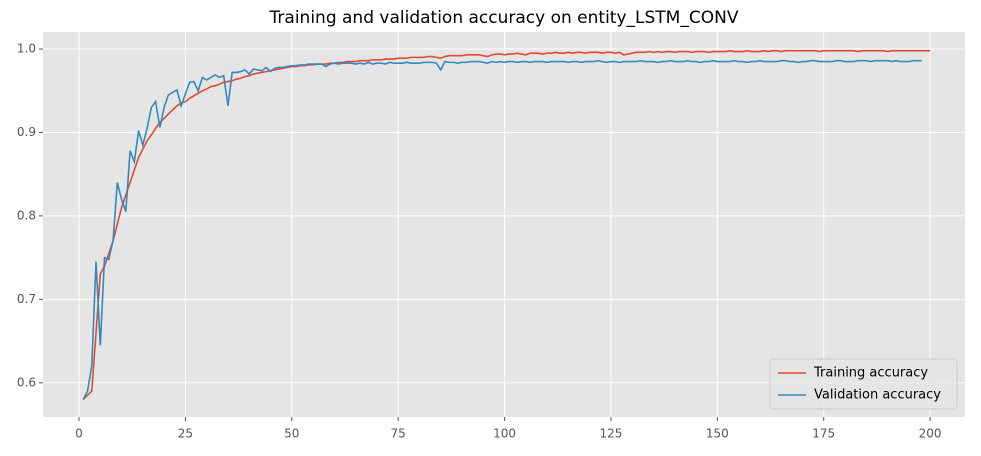  What do you see at coordinates (870, 373) in the screenshot?
I see `legend-label: Training accuracy` at bounding box center [870, 373].